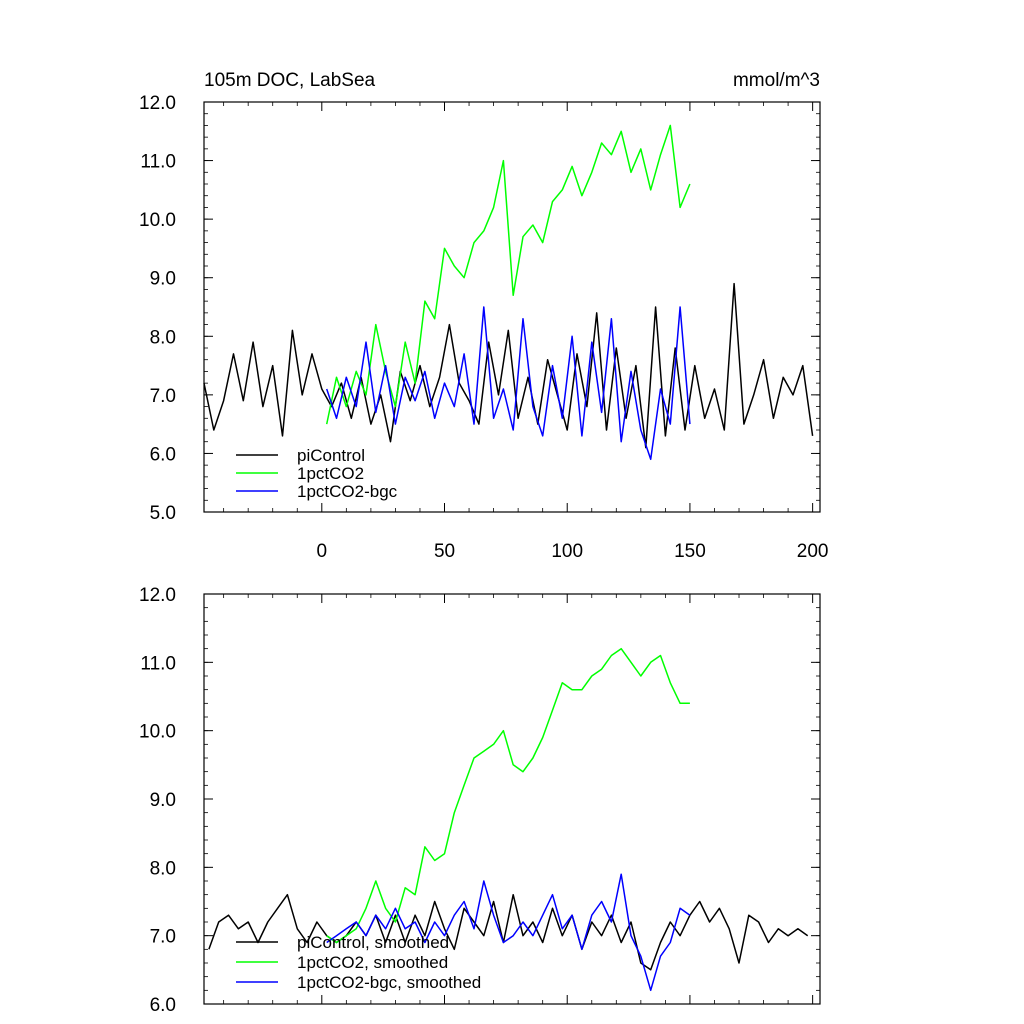 The image size is (1024, 1024). I want to click on legend-label: 1pctCO2-bgc, smoothed, so click(389, 982).